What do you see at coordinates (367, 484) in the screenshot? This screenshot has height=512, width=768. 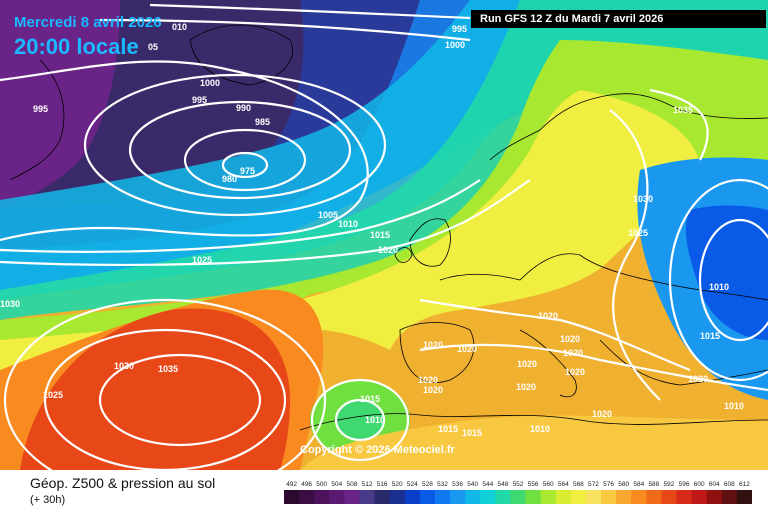 I see `scale-tick-label: 512` at bounding box center [367, 484].